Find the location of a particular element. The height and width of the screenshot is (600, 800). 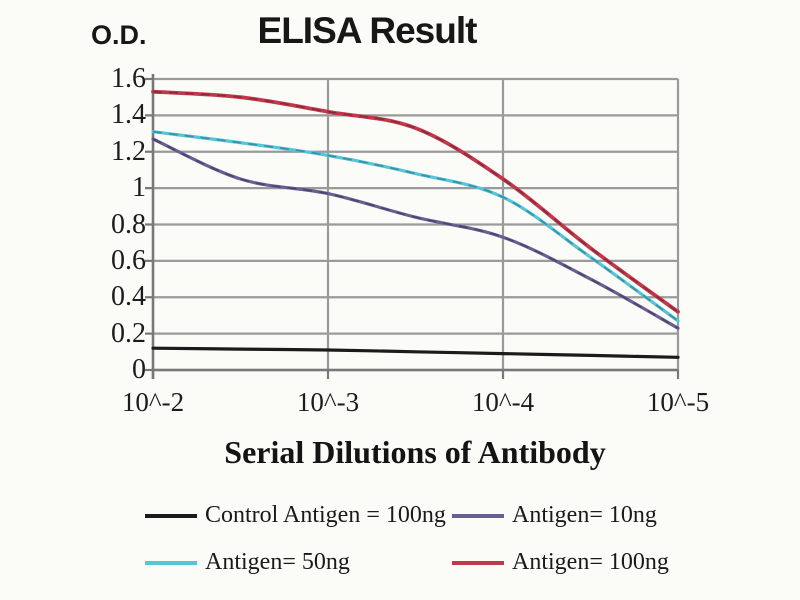

legend-item-antigen-100ng: Antigen= 100ng is located at coordinates (560, 562).